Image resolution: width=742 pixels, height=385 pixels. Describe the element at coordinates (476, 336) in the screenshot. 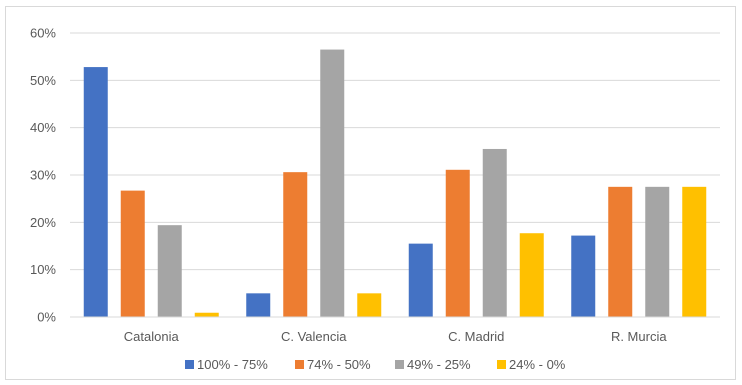

I see `x-category-label: C. Madrid` at that location.